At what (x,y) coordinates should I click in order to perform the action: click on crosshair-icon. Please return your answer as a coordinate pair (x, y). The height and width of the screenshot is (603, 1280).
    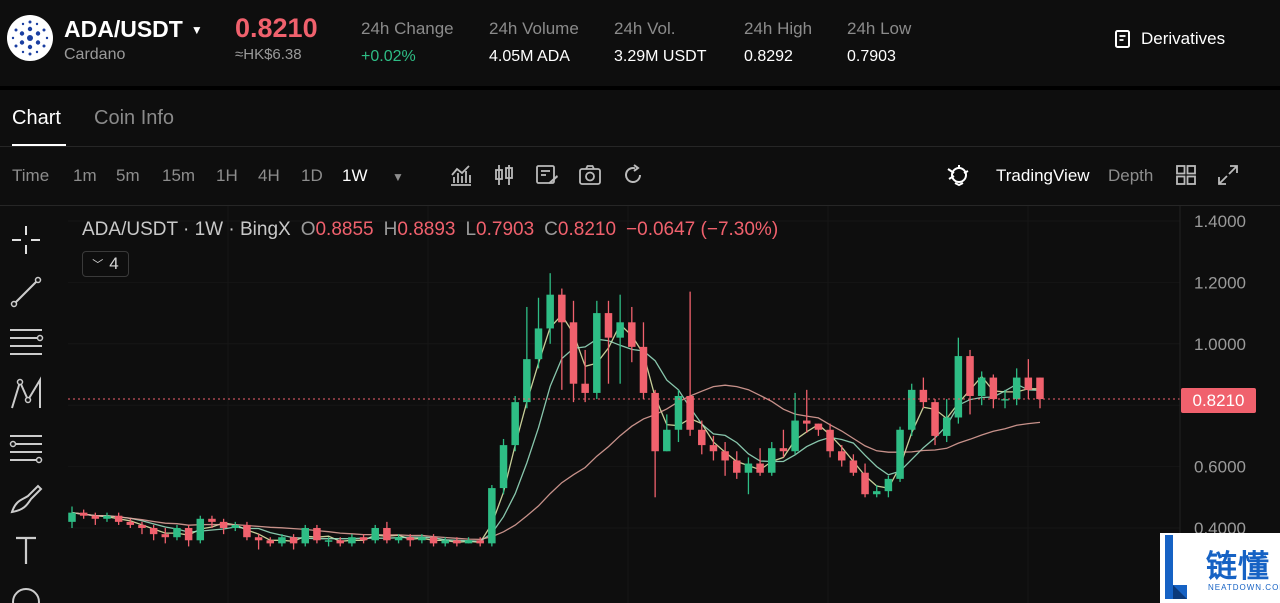
    Looking at the image, I should click on (26, 240).